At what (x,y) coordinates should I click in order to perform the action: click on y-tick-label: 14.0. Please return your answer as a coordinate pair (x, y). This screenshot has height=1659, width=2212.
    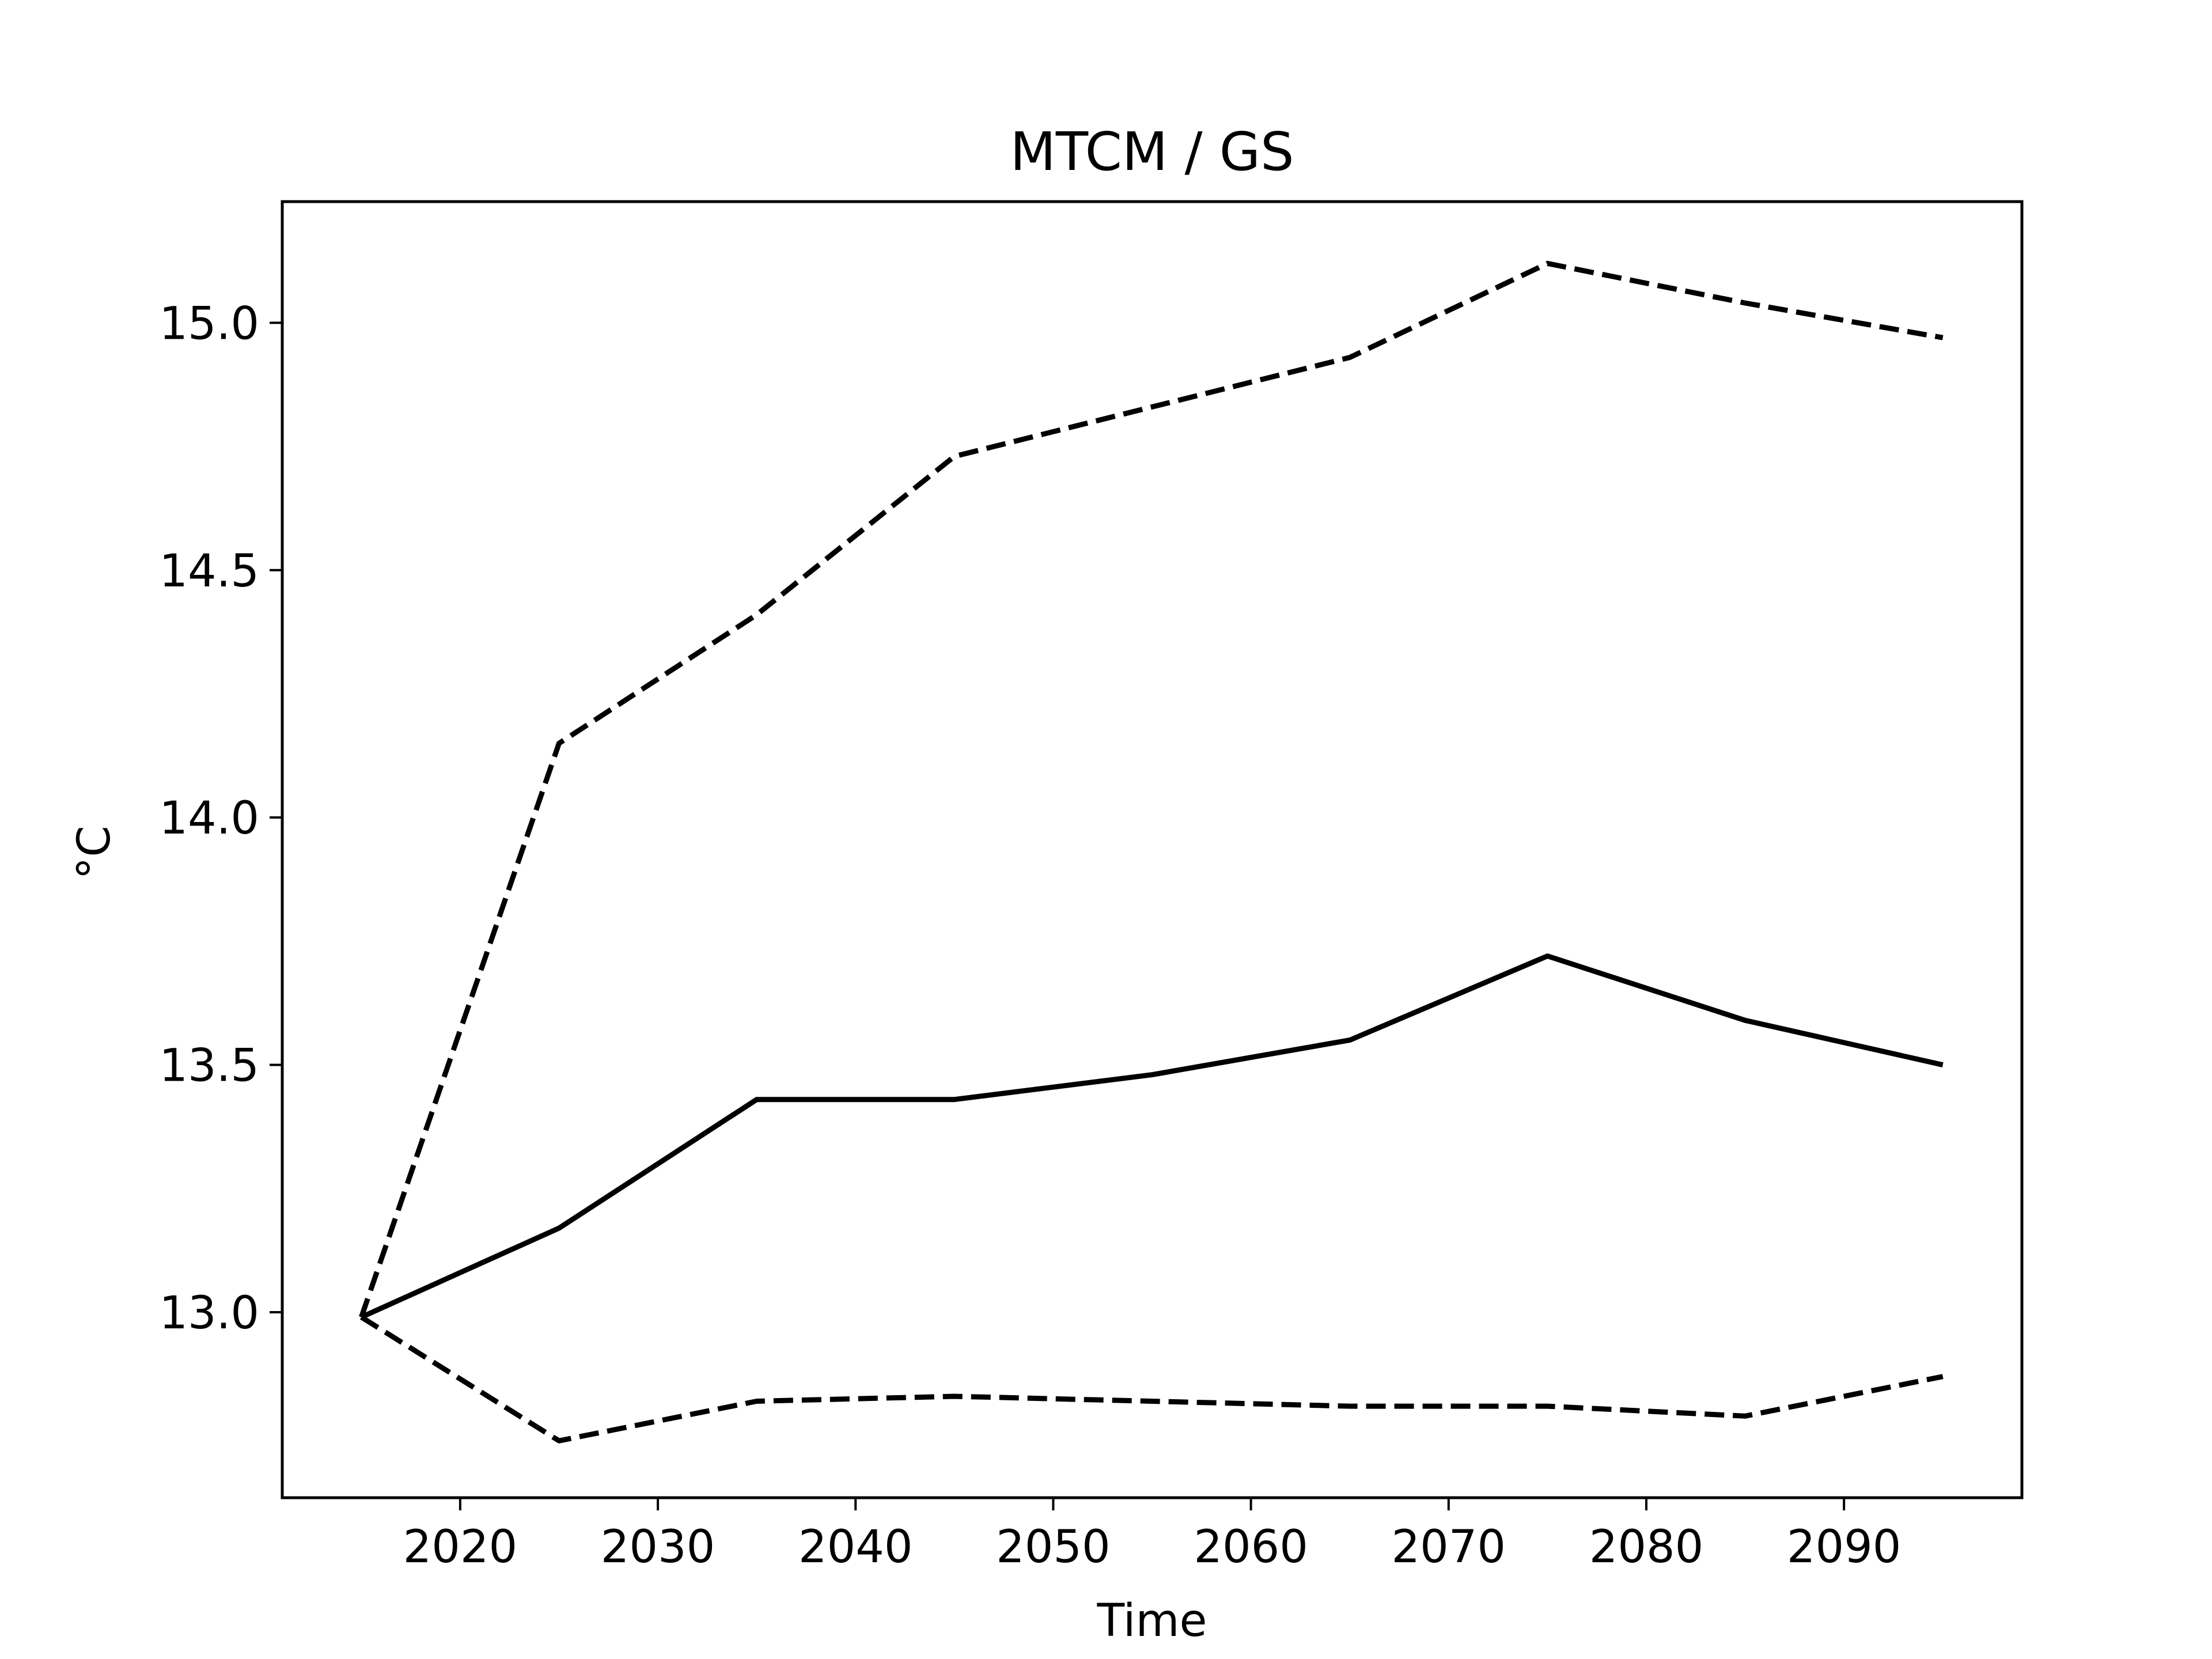
    Looking at the image, I should click on (209, 818).